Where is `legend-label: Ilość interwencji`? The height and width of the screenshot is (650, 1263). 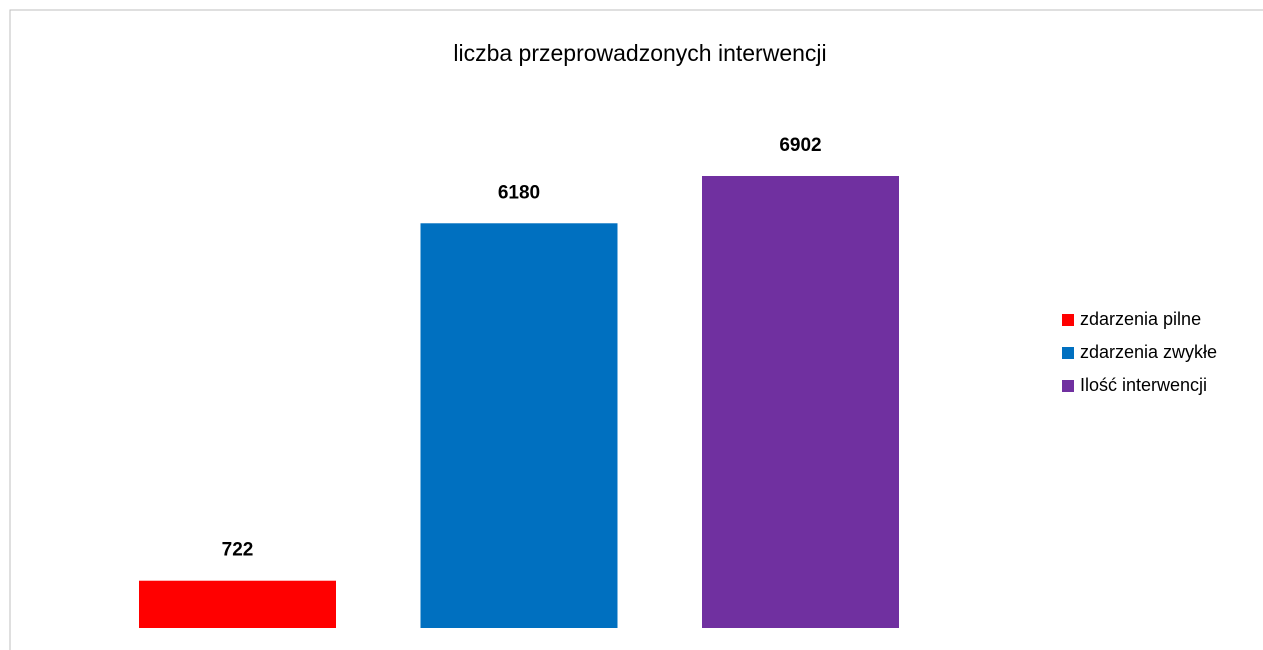 legend-label: Ilość interwencji is located at coordinates (1143, 385).